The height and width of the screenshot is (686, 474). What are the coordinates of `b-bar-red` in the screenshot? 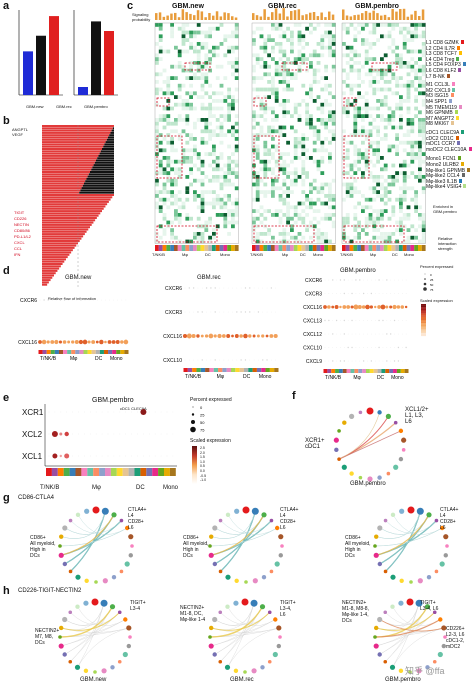 It's located at (45, 282).